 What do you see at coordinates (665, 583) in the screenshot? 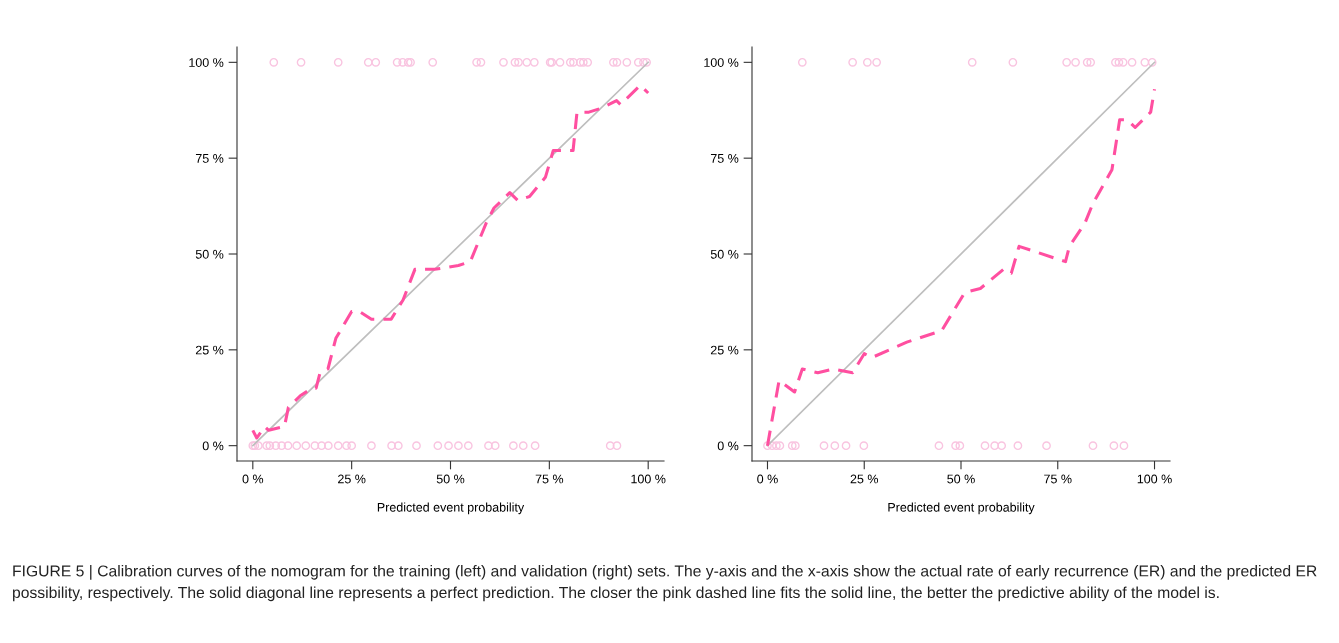
I see `caption: FIGURE 5 | Calibration curves of the nomogram for the training (left) and validation (right) sets. The y-axis and the x-axis show the actual rate of early recurrence (ER) and the predicted ER possibility, respectively. The solid diagonal line represents a perfect prediction. The closer the pink dashed line fits the solid line, the better the predictive ability of the model is.` at bounding box center [665, 583].